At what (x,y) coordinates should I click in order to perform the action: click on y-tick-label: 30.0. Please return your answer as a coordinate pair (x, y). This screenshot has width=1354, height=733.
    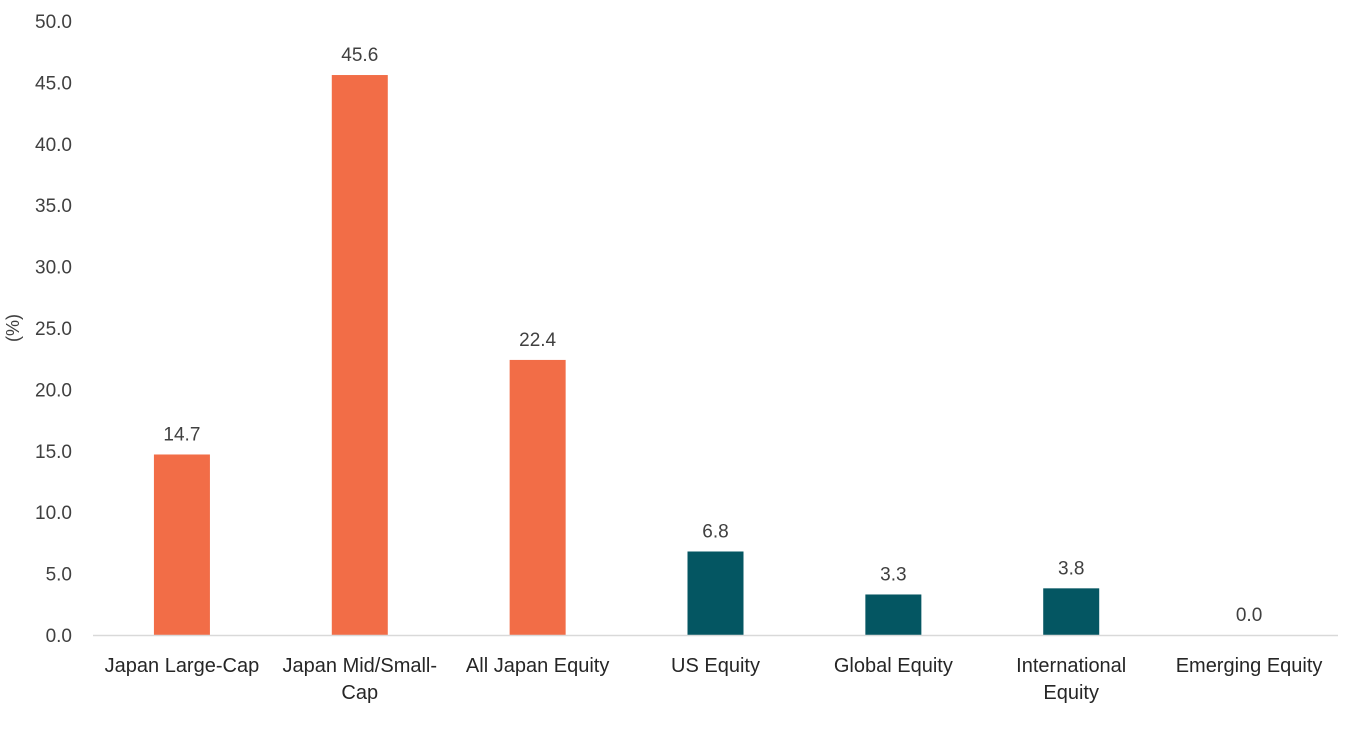
    Looking at the image, I should click on (53, 268).